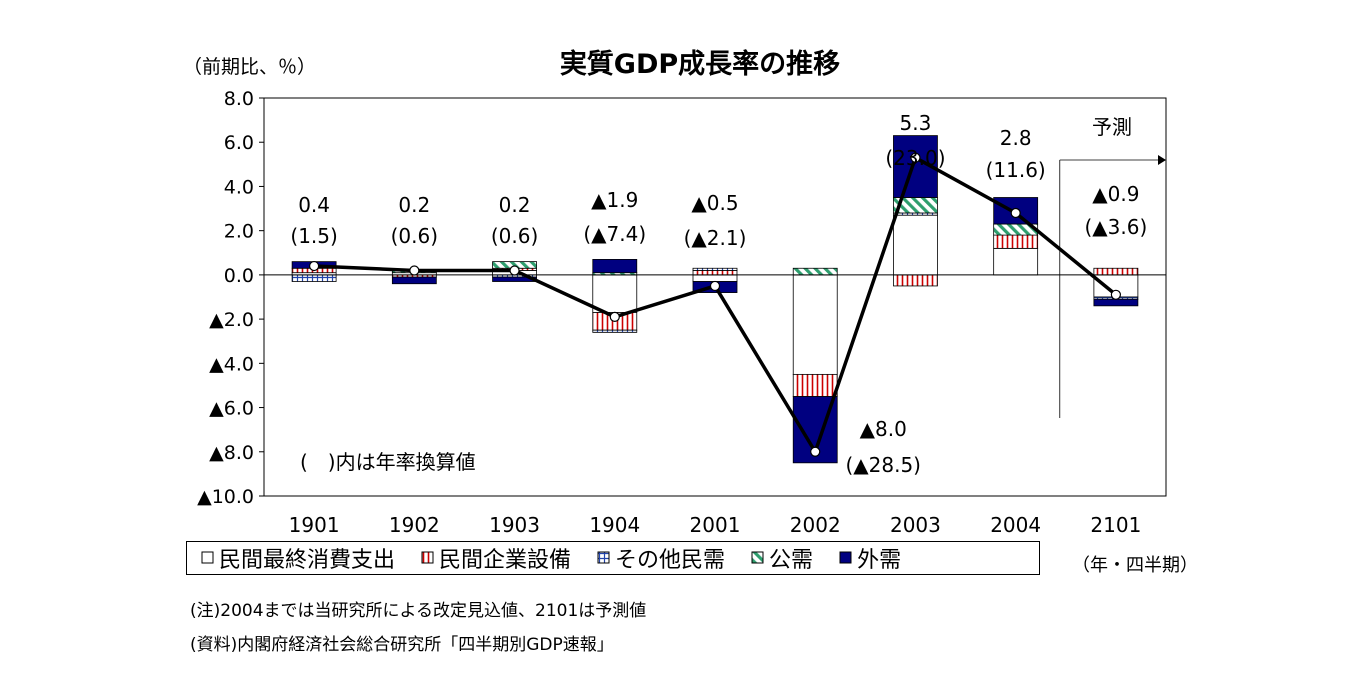 The height and width of the screenshot is (689, 1367). What do you see at coordinates (614, 525) in the screenshot?
I see `x-tick-label: 1904` at bounding box center [614, 525].